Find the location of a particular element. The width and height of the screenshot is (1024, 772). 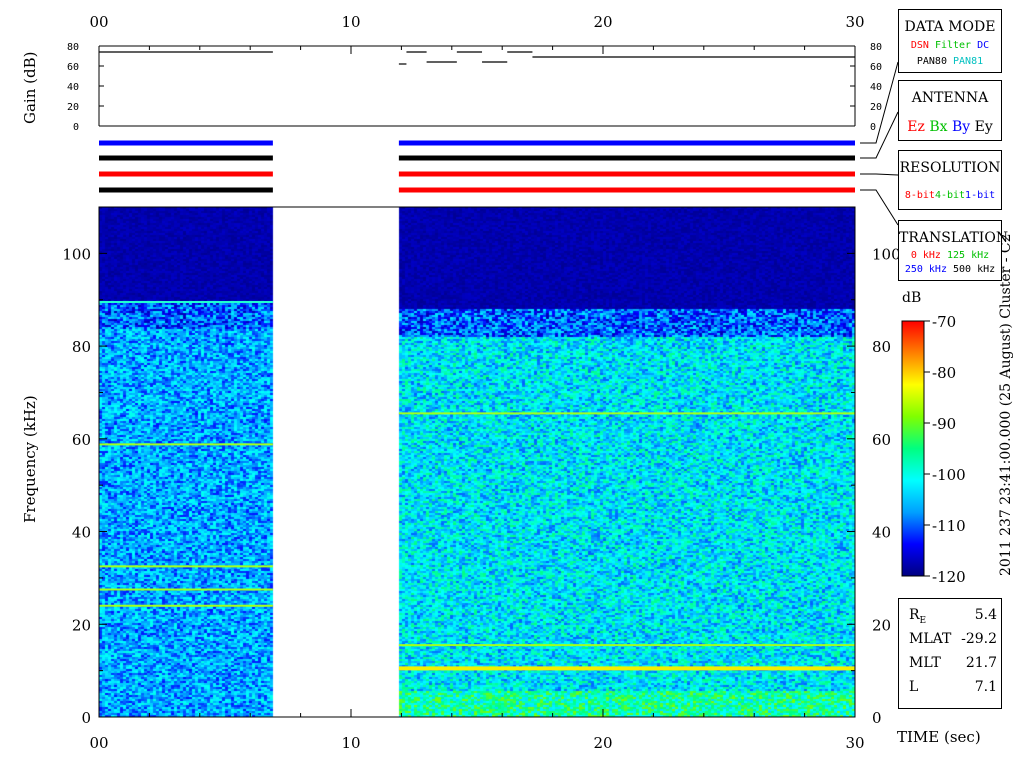

legend-item: By is located at coordinates (961, 127).